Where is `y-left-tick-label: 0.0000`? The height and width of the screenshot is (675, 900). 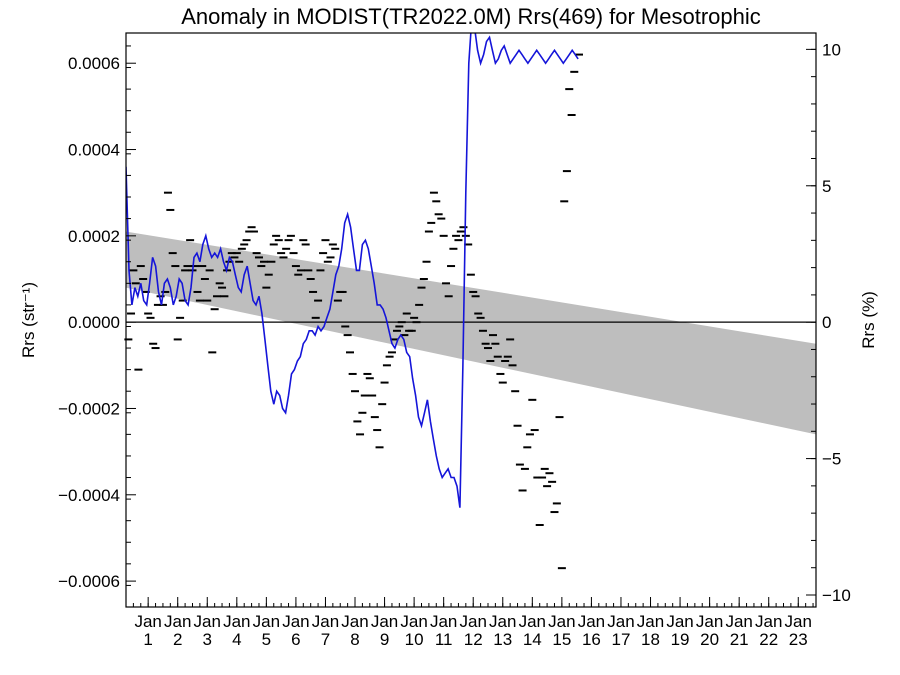
y-left-tick-label: 0.0000 is located at coordinates (94, 322).